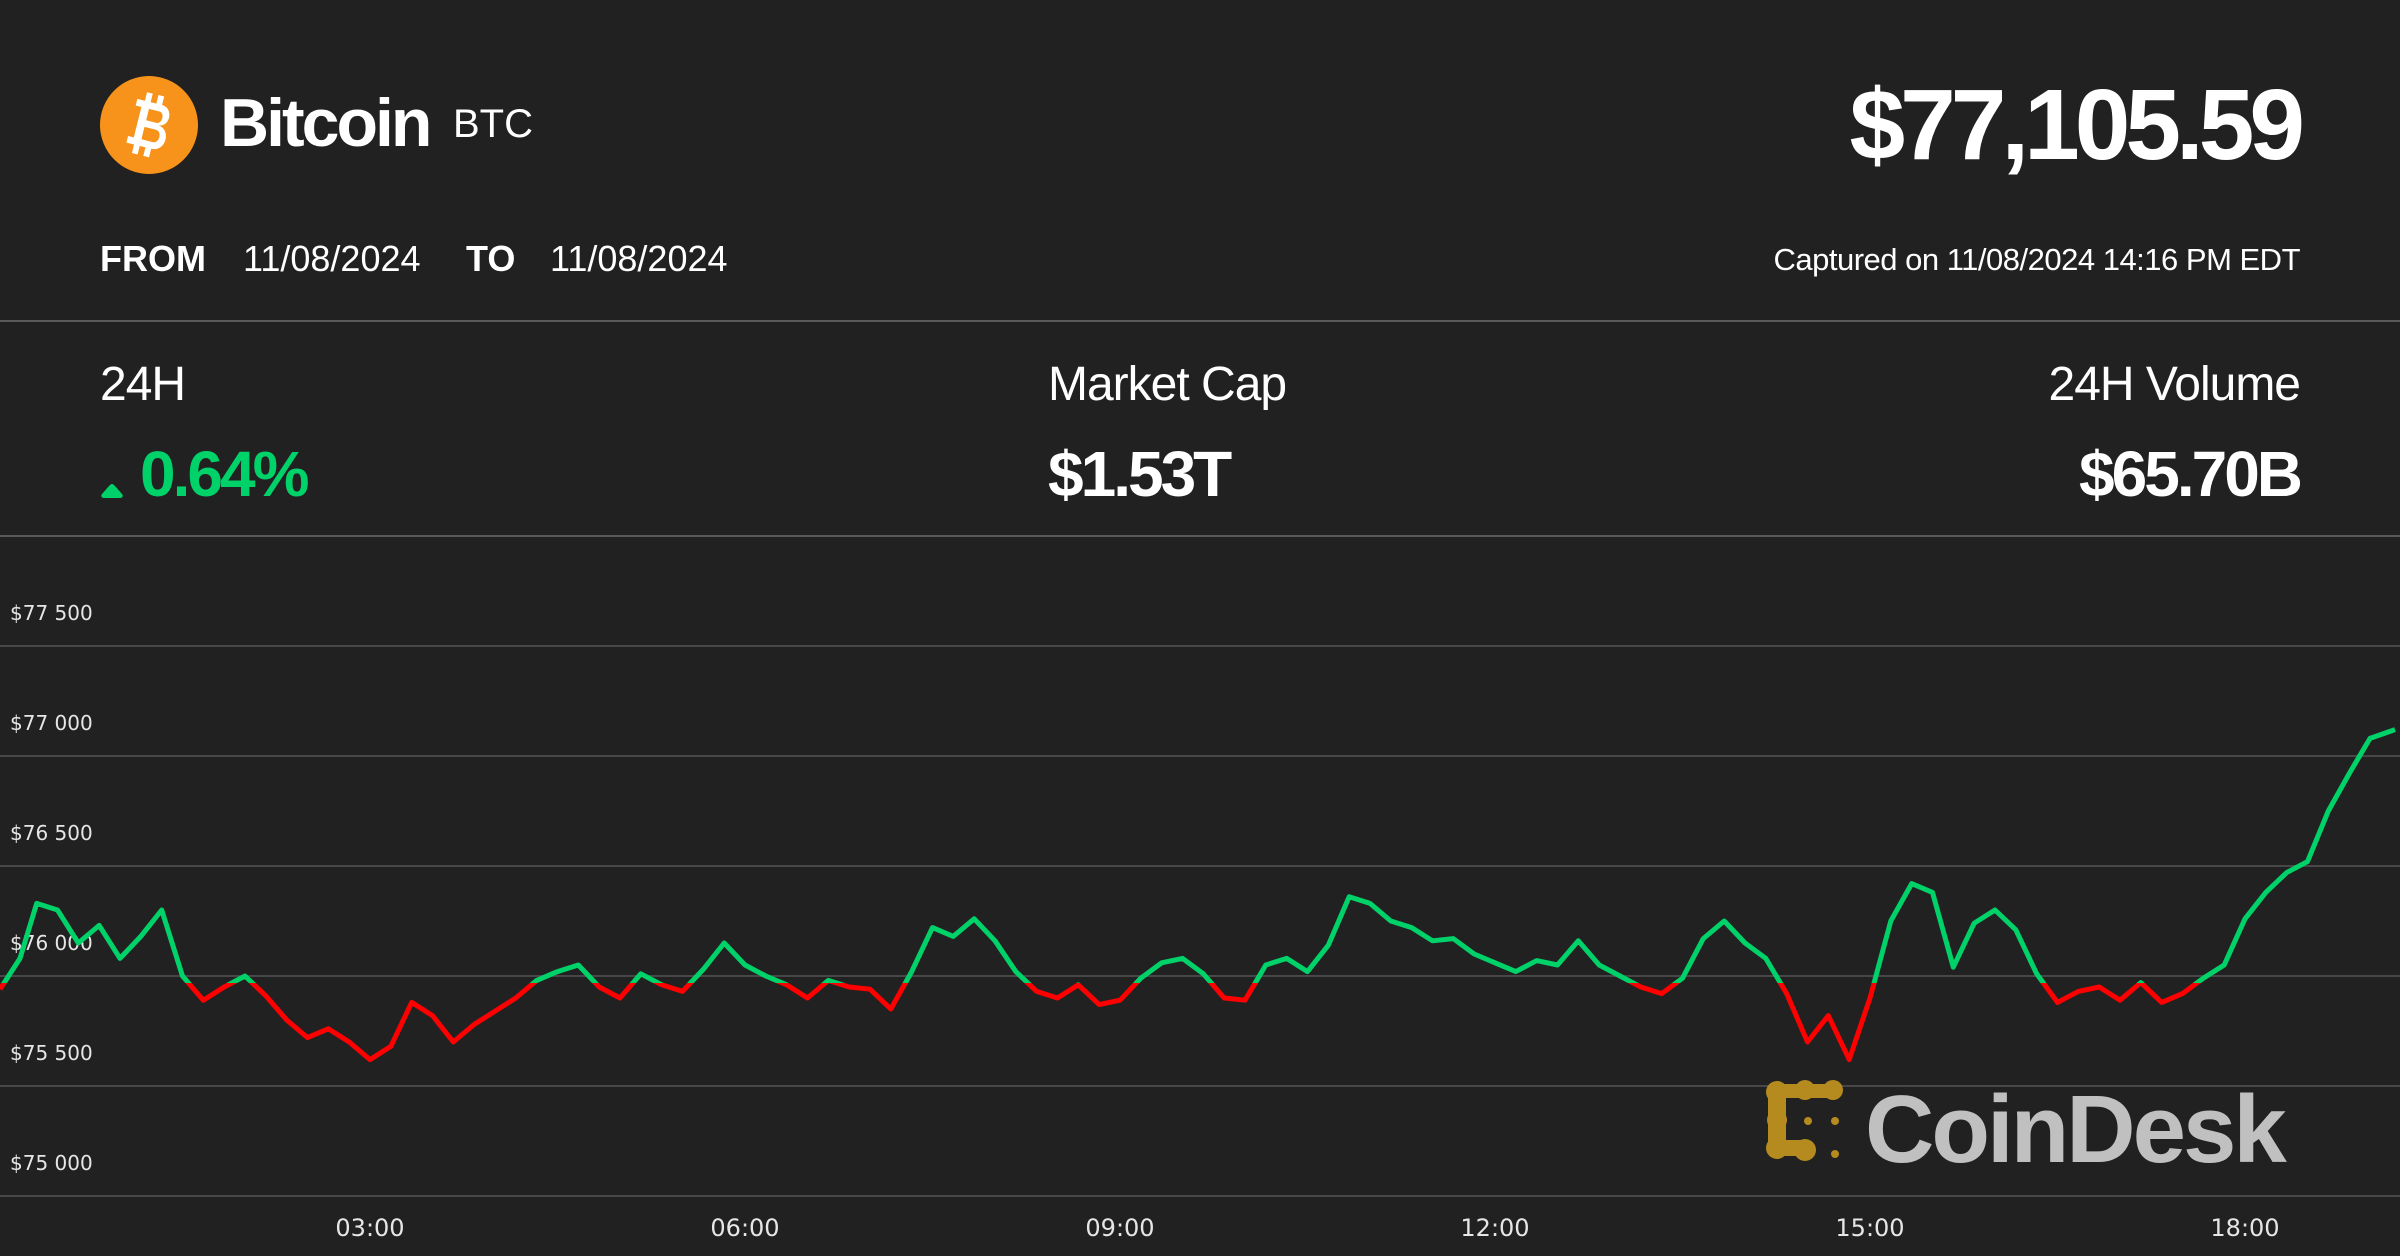 The width and height of the screenshot is (2400, 1256). What do you see at coordinates (1804, 1120) in the screenshot?
I see `coindesk-logo-icon` at bounding box center [1804, 1120].